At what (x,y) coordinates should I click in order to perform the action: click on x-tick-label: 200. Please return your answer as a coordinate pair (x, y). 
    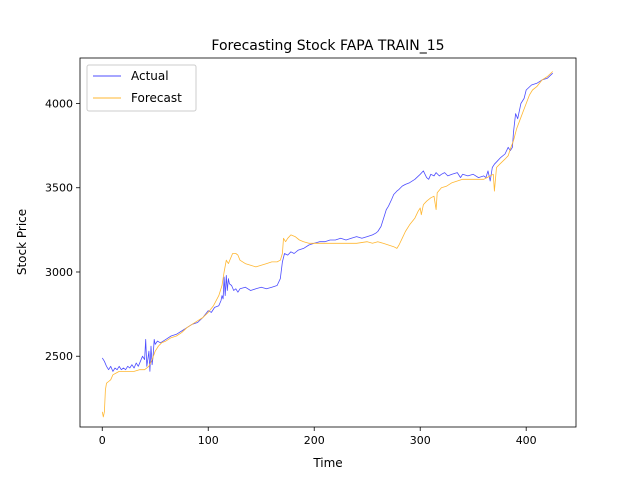
    Looking at the image, I should click on (314, 440).